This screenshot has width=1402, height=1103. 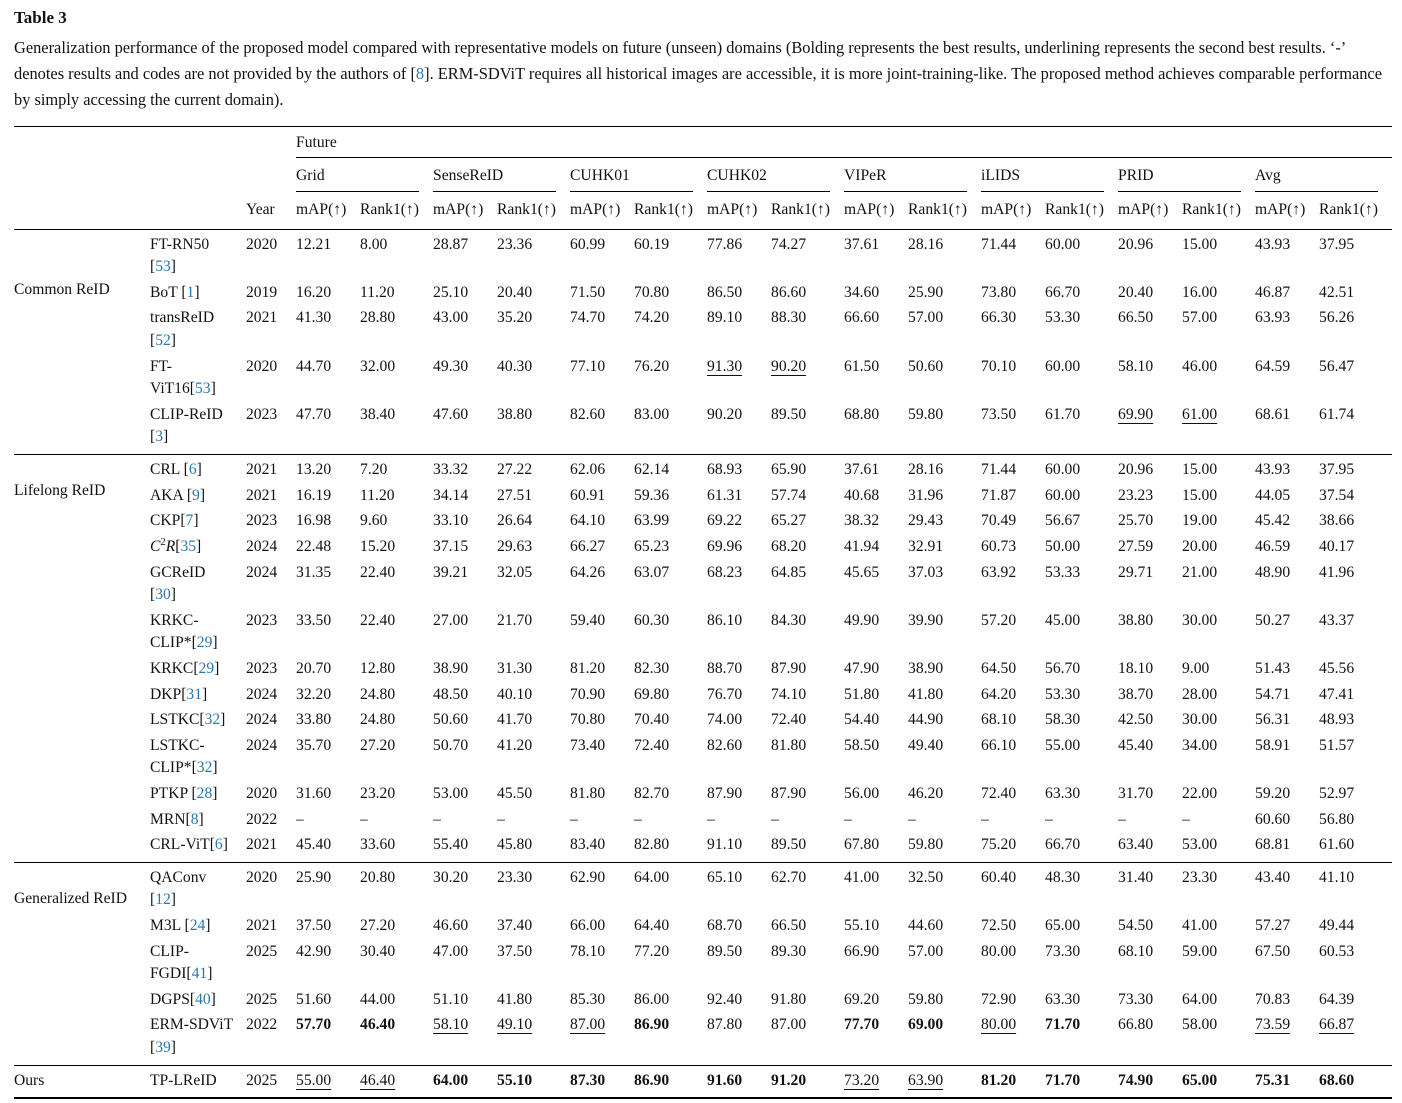 What do you see at coordinates (159, 437) in the screenshot?
I see `citation-link: 3` at bounding box center [159, 437].